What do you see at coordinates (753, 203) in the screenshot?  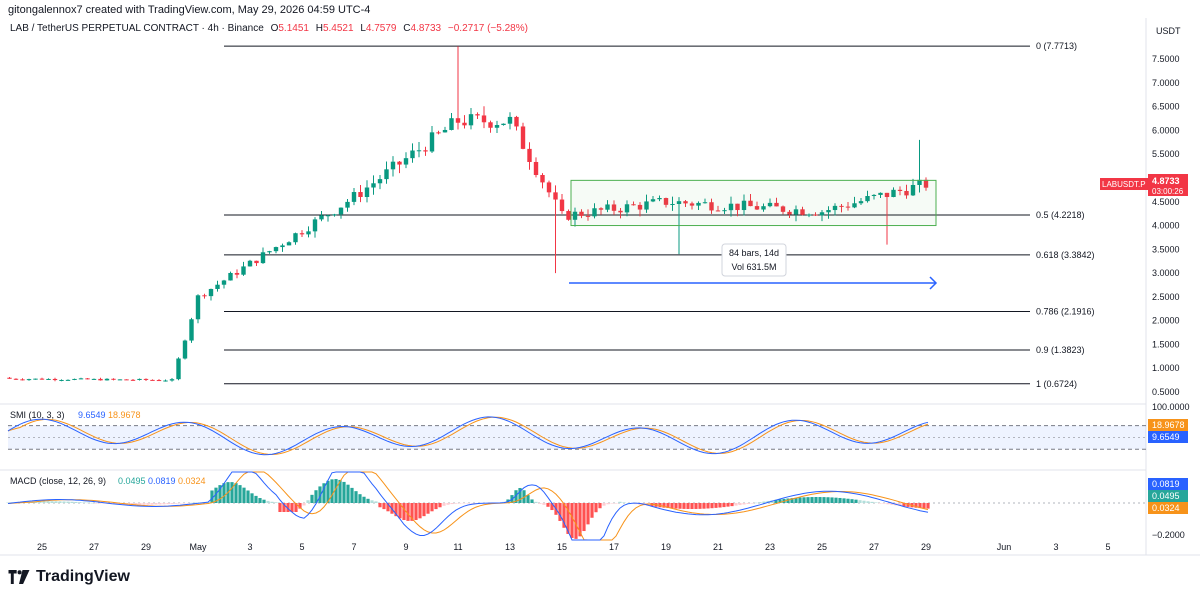 I see `range-rectangle` at bounding box center [753, 203].